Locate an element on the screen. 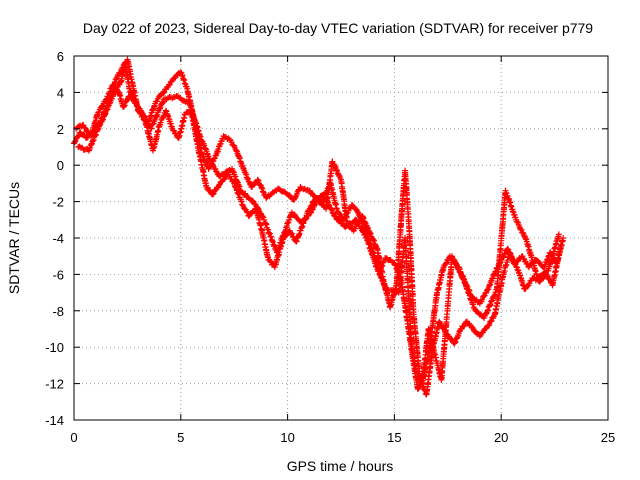 The image size is (640, 480). x-tick-label: 5 is located at coordinates (180, 437).